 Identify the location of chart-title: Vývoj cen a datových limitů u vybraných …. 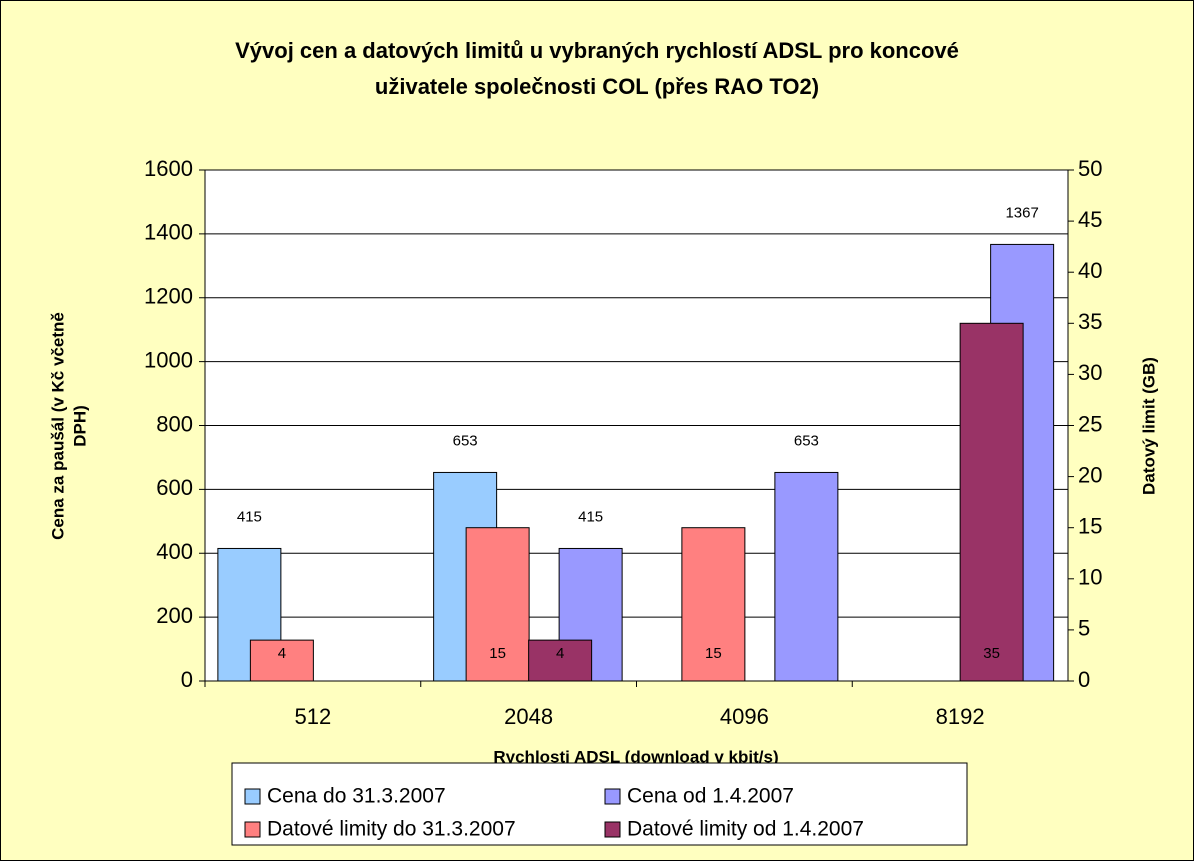
(597, 50).